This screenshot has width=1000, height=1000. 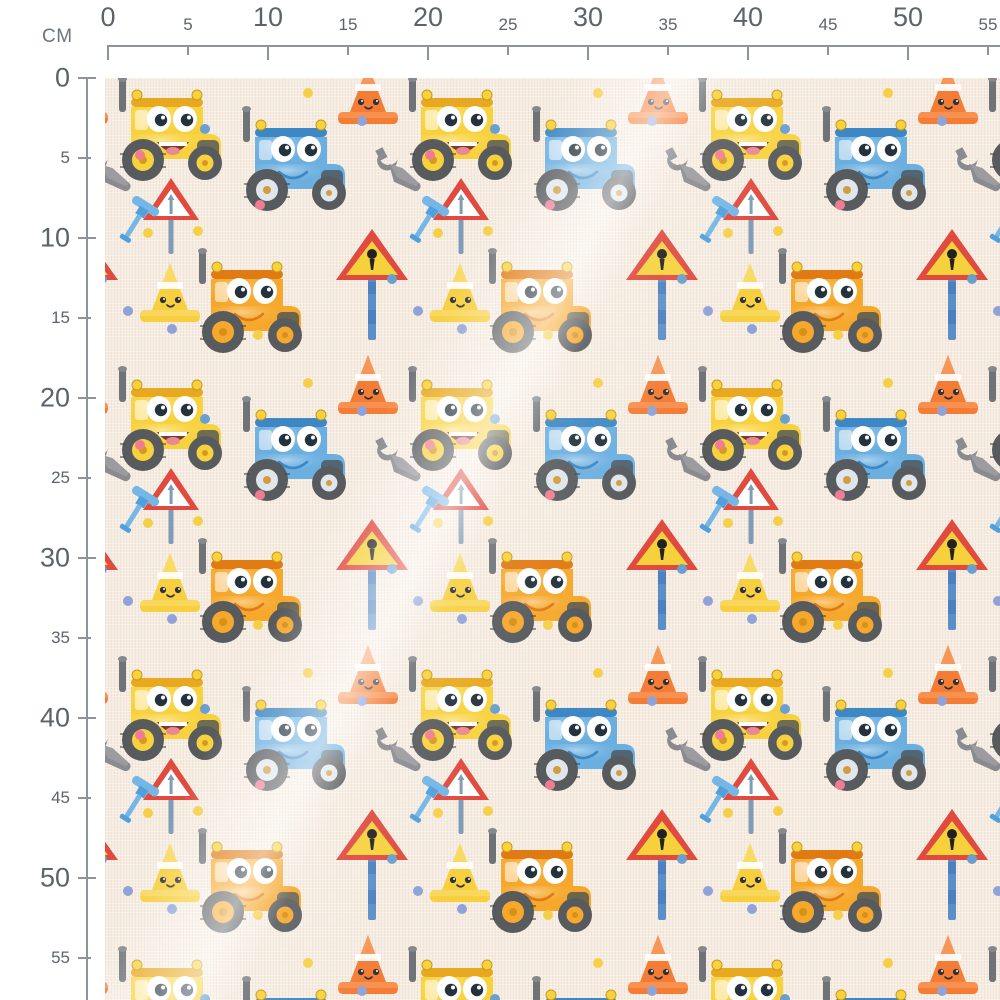 What do you see at coordinates (65, 157) in the screenshot?
I see `v-tick-label-5: 5` at bounding box center [65, 157].